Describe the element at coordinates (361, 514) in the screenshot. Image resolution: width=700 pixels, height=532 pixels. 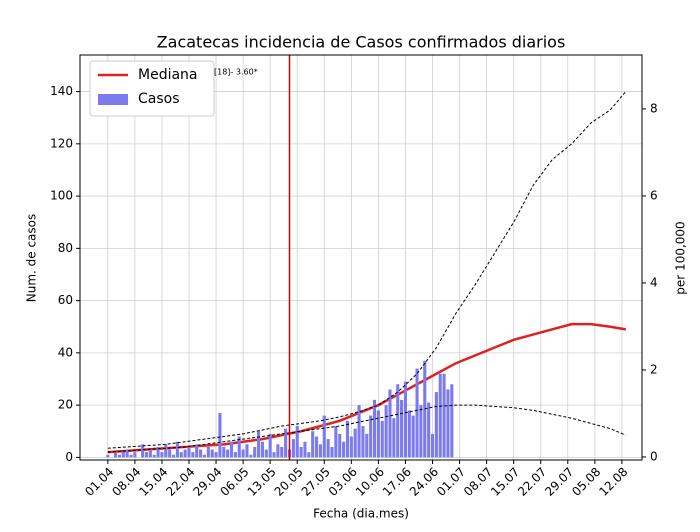
I see `x-axis-label: Fecha (dia.mes)` at that location.